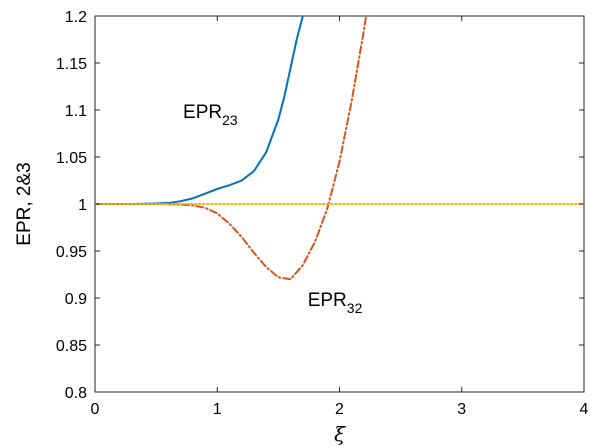 The height and width of the screenshot is (448, 593). I want to click on series-label-epr23: EPR23, so click(210, 115).